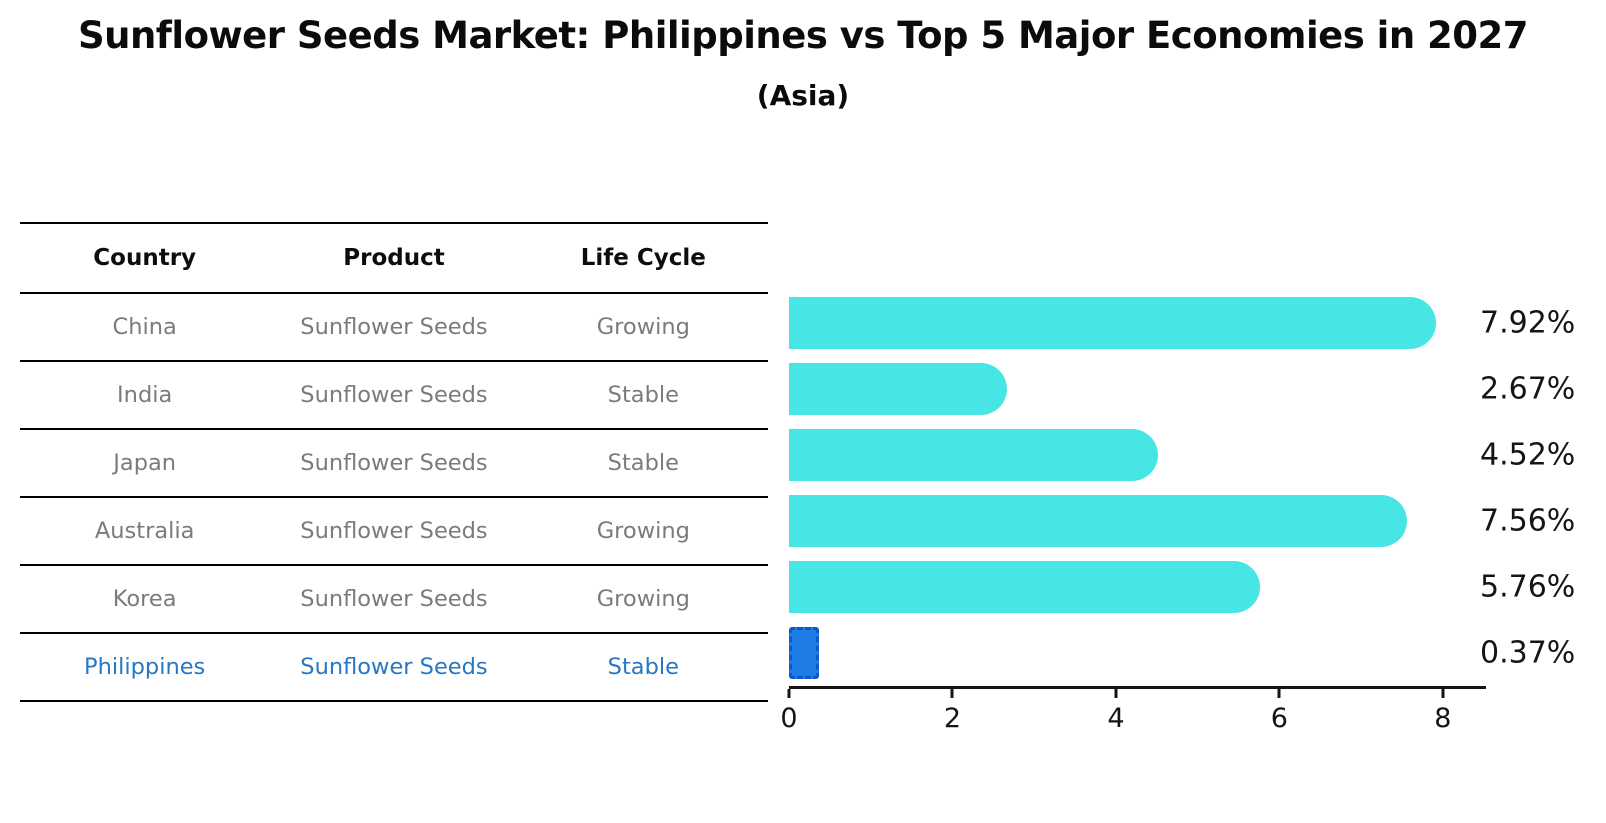  What do you see at coordinates (1279, 718) in the screenshot?
I see `x-tick-label: 6` at bounding box center [1279, 718].